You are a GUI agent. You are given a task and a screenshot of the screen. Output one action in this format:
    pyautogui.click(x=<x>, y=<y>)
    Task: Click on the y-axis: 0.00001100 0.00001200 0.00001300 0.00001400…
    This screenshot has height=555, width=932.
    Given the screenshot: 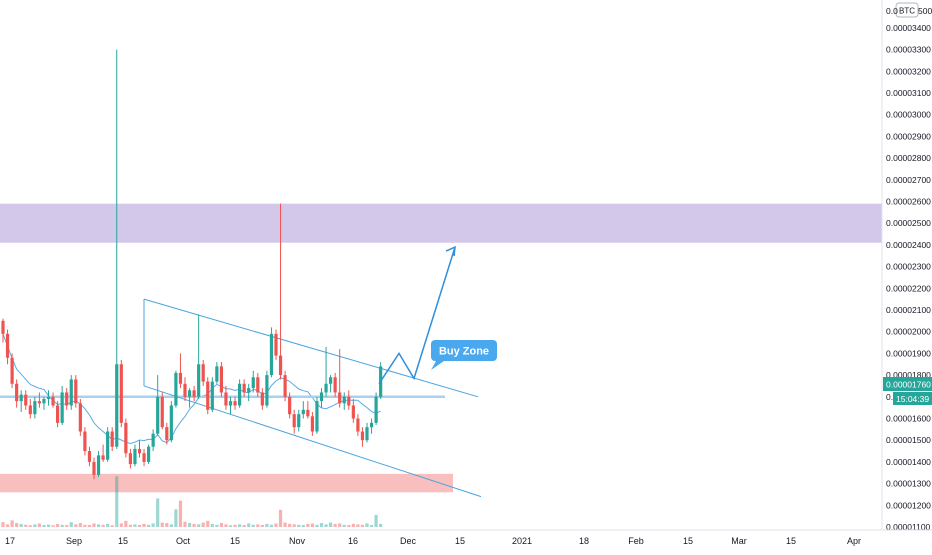 What is the action you would take?
    pyautogui.click(x=906, y=266)
    